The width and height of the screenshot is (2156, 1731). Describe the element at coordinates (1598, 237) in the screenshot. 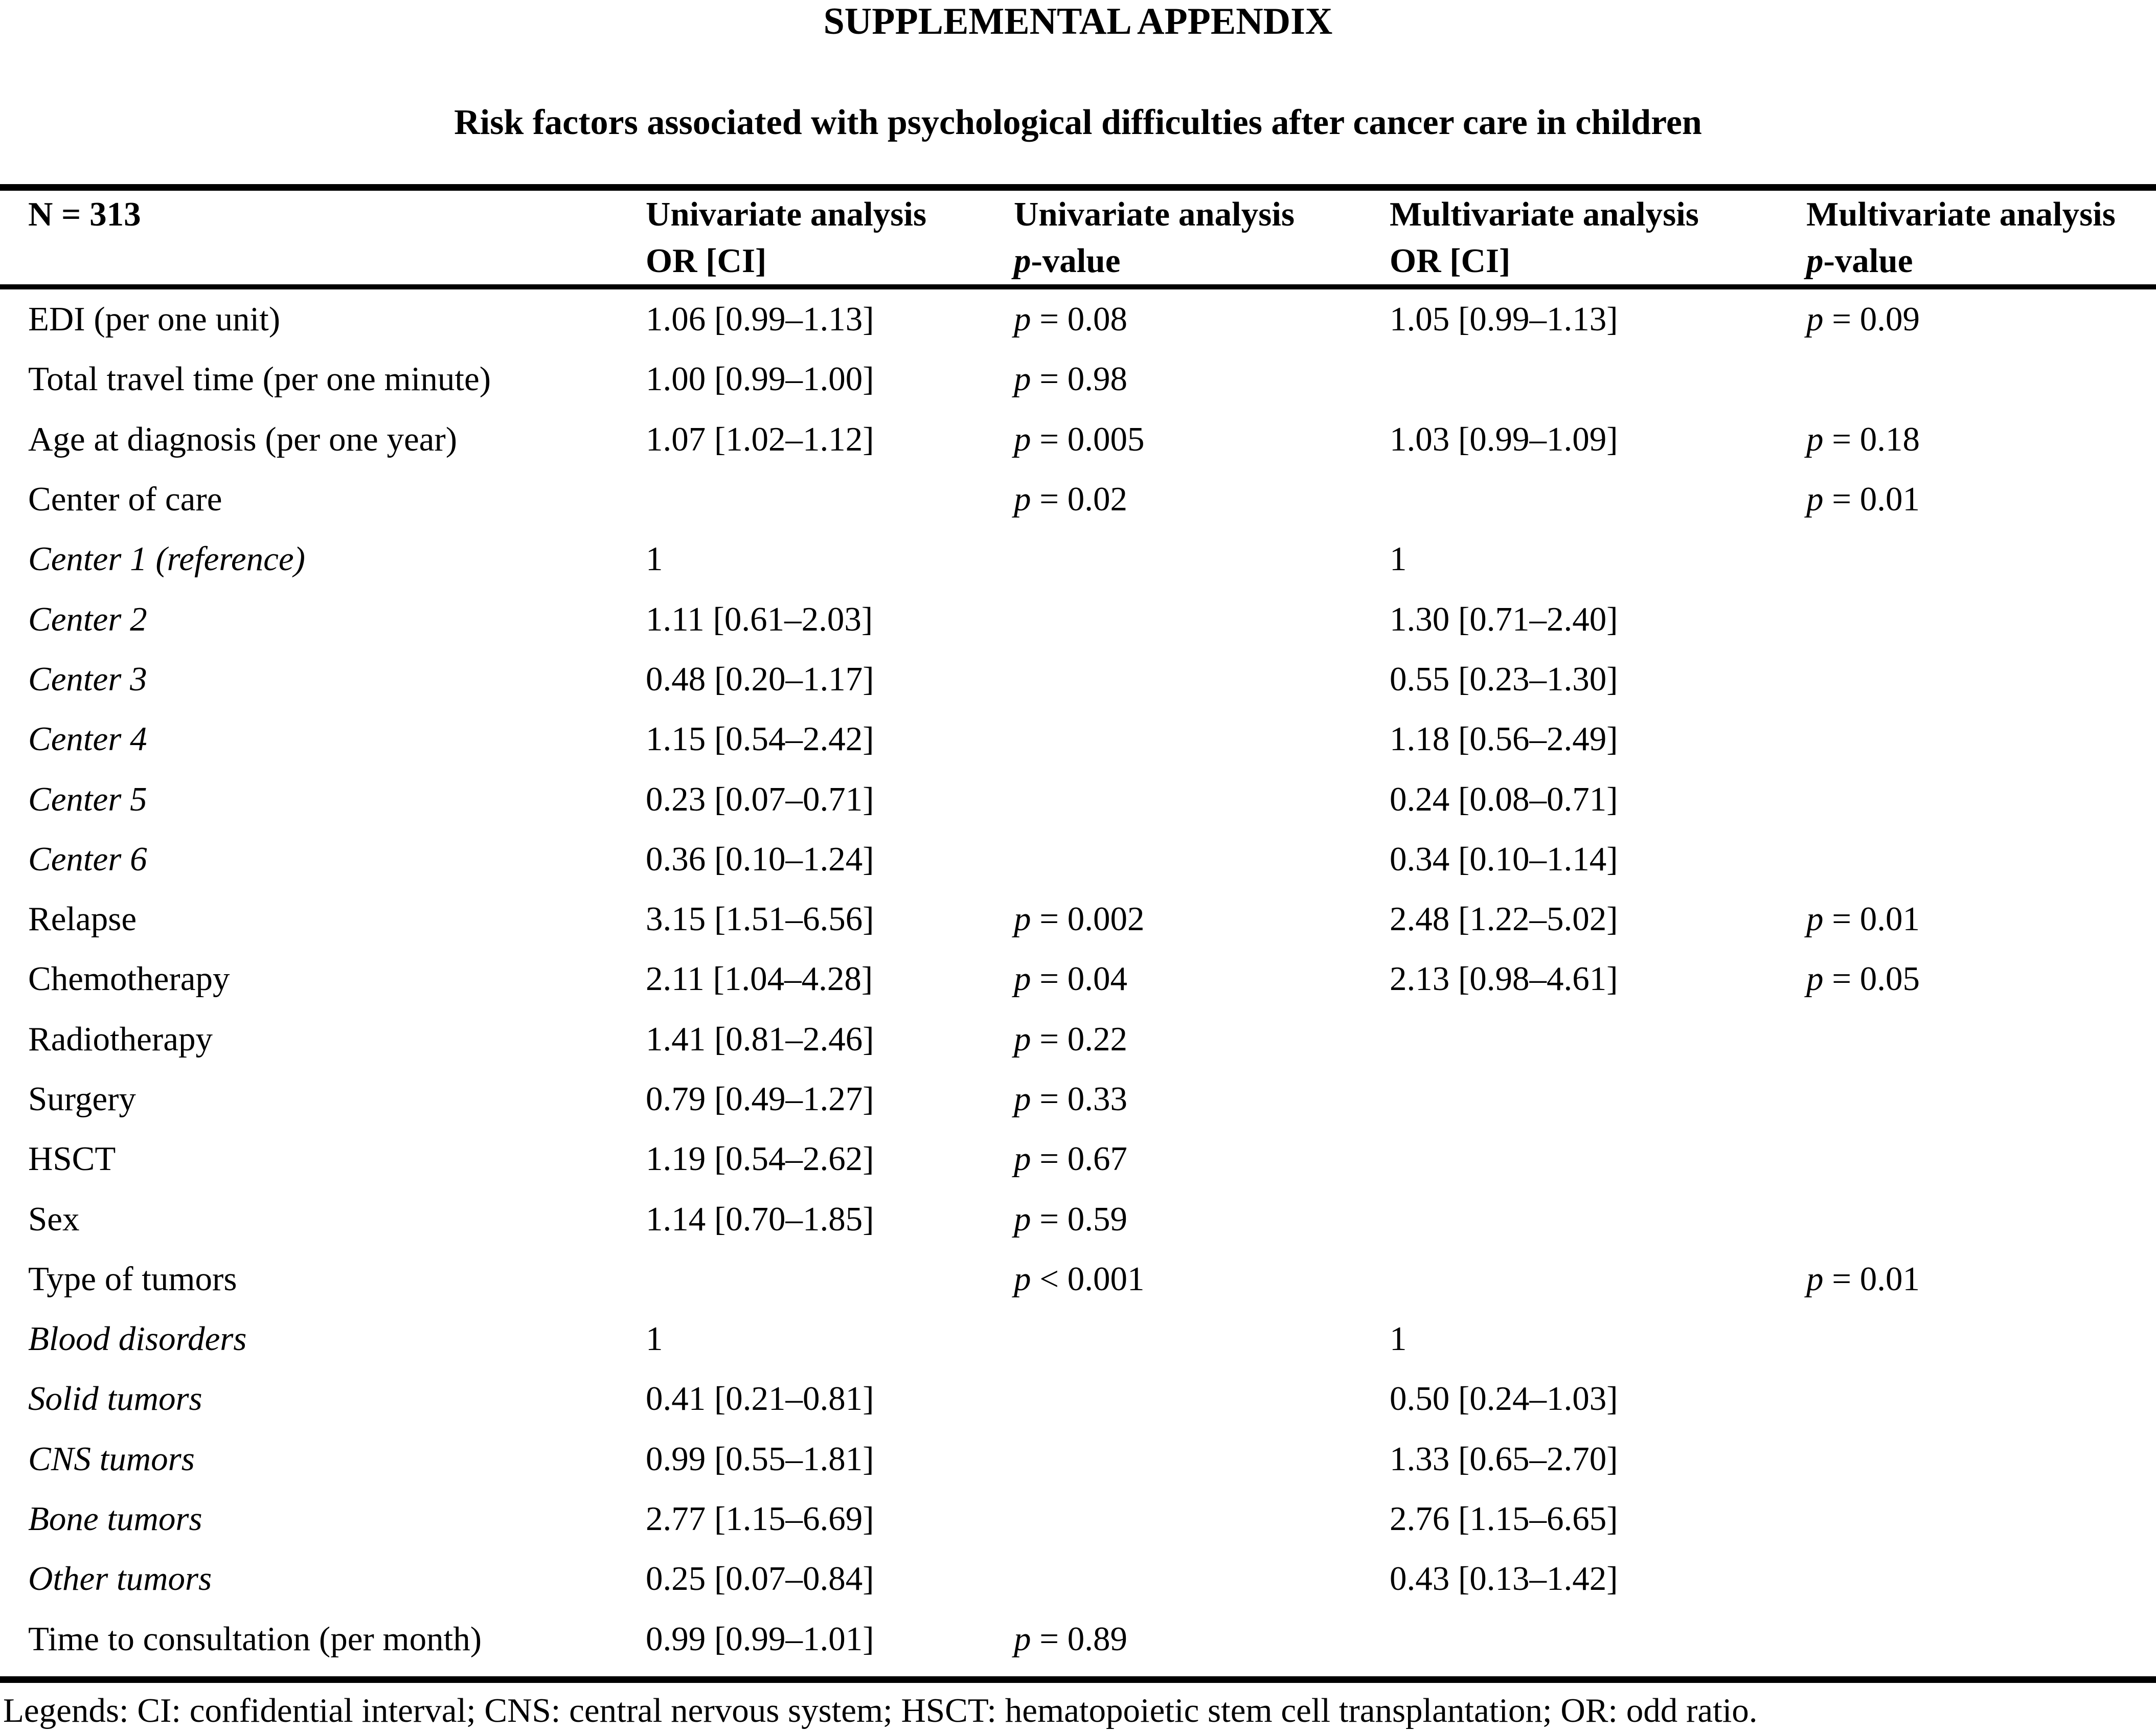

I see `column-header-multivariate-or-ci: Multivariate analysis OR [CI]` at that location.